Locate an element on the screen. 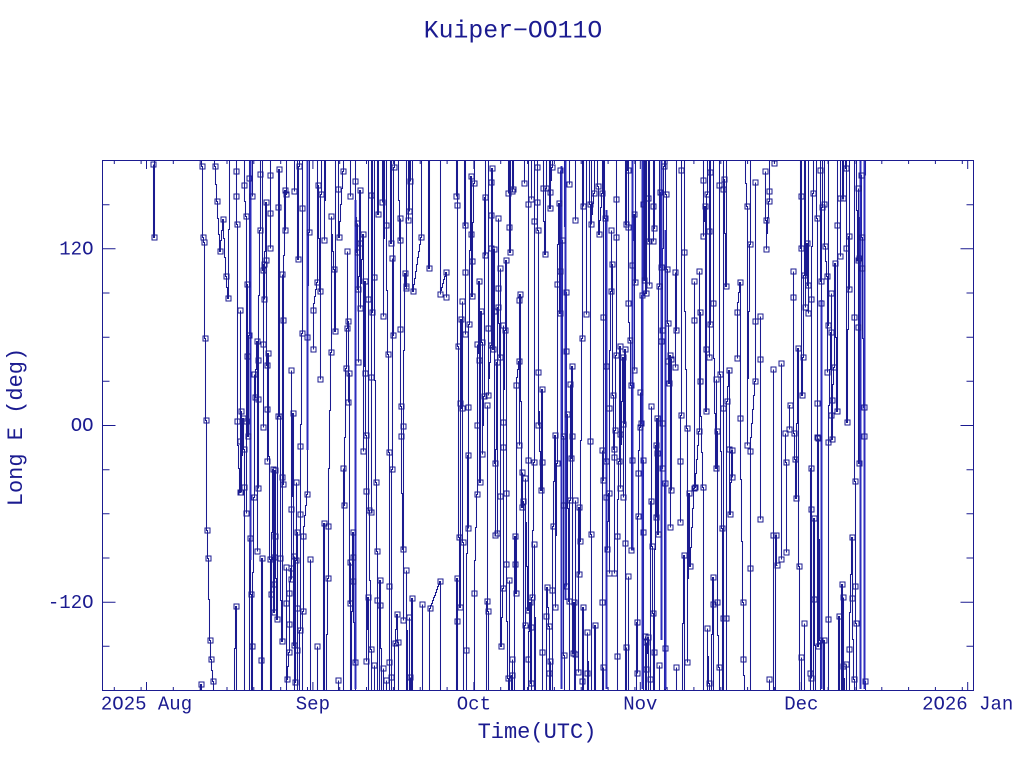 This screenshot has height=773, width=1024. svg-text: 2O25 Aug is located at coordinates (146, 705).